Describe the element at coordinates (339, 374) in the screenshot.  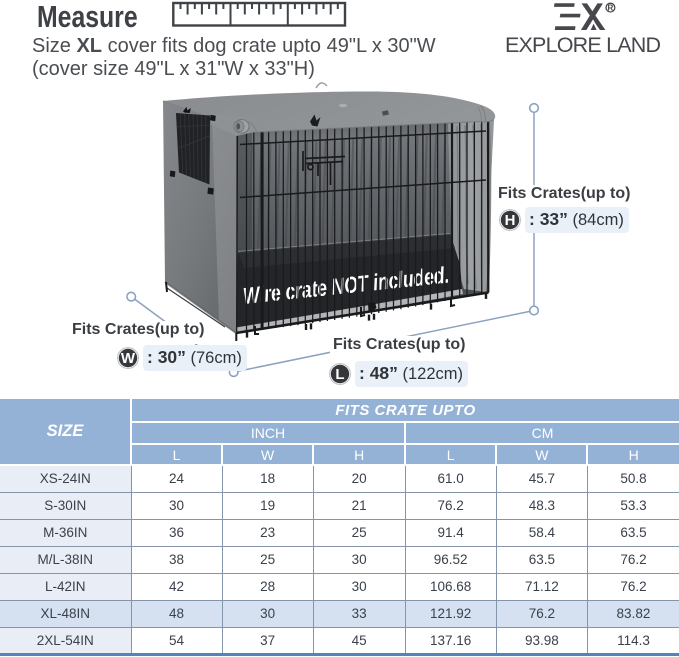
I see `svg-text: L` at that location.